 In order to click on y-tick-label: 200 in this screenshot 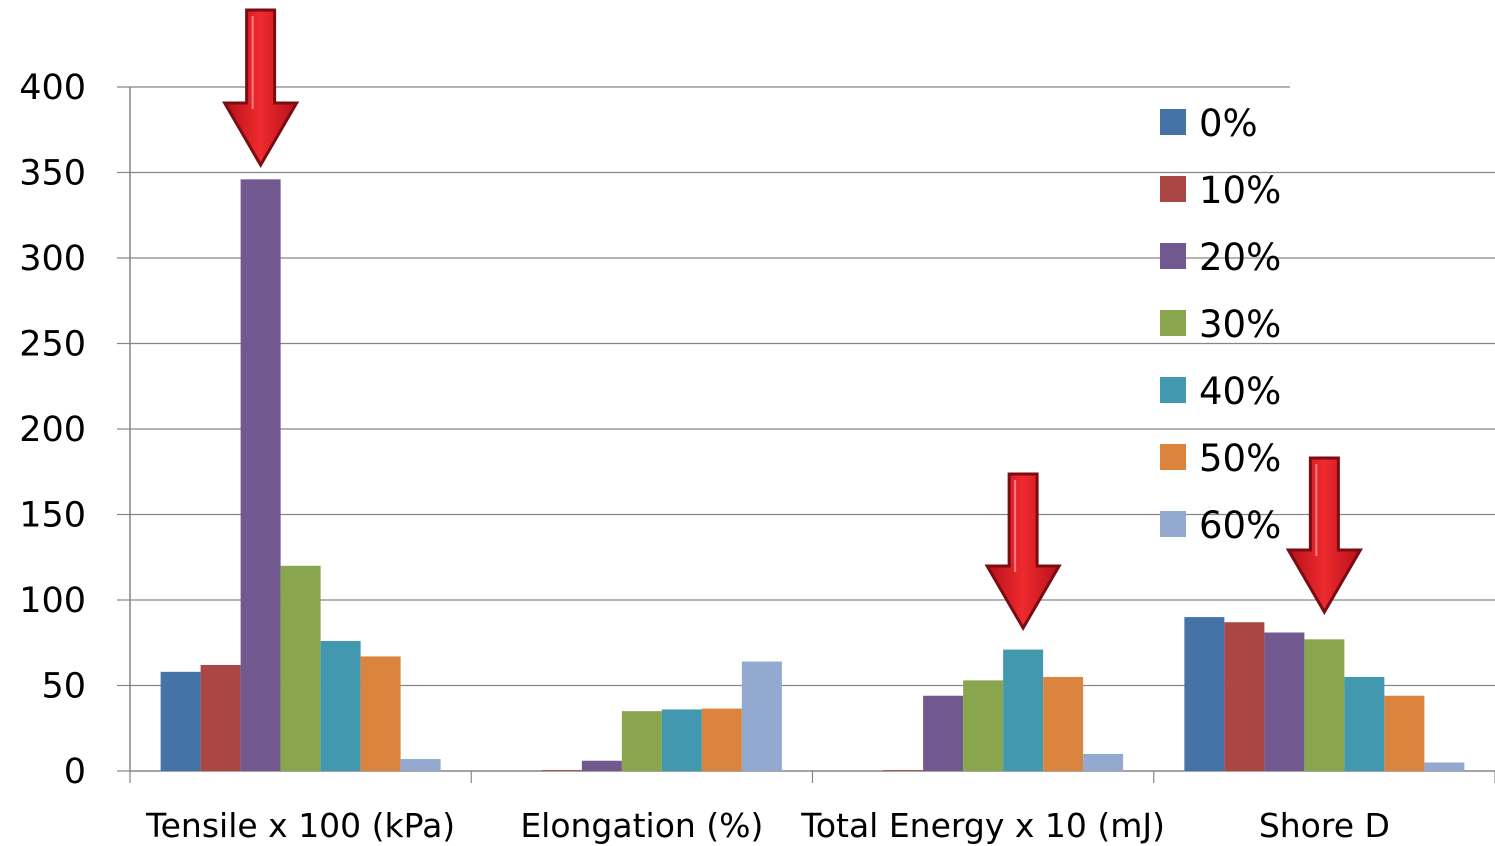, I will do `click(52, 430)`.